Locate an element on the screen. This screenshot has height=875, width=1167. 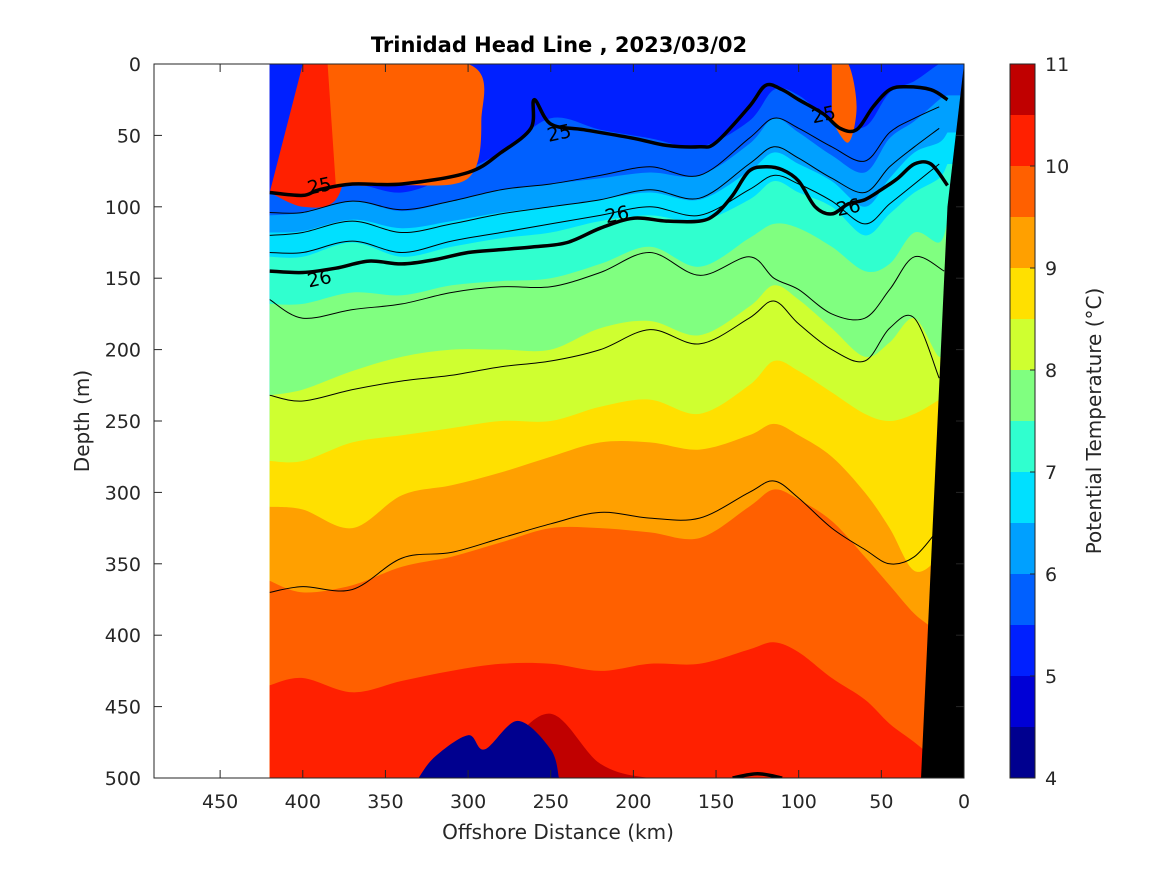
colorbar-frame is located at coordinates (1022, 421).